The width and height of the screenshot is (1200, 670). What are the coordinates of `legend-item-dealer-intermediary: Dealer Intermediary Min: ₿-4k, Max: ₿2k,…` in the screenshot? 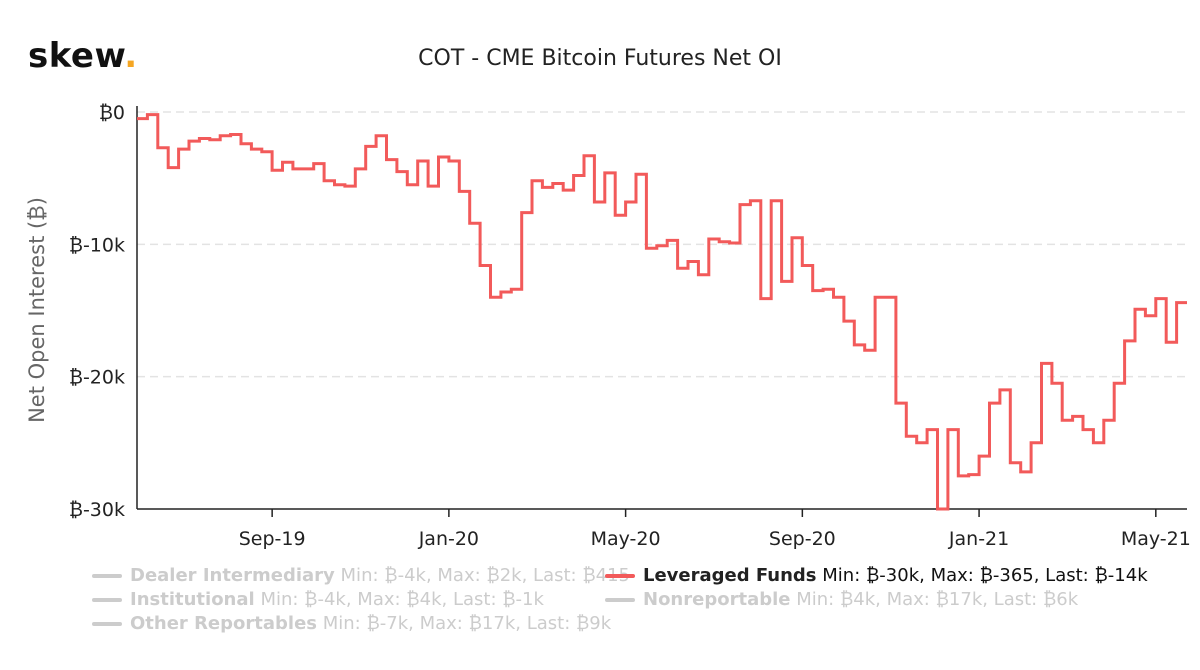 It's located at (361, 575).